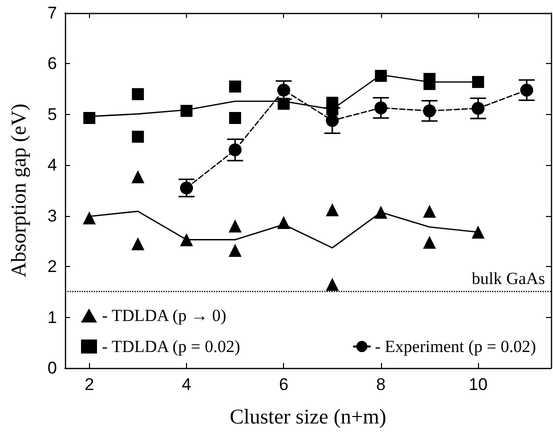 This screenshot has width=553, height=432. What do you see at coordinates (283, 384) in the screenshot?
I see `x-tick-label: 6` at bounding box center [283, 384].